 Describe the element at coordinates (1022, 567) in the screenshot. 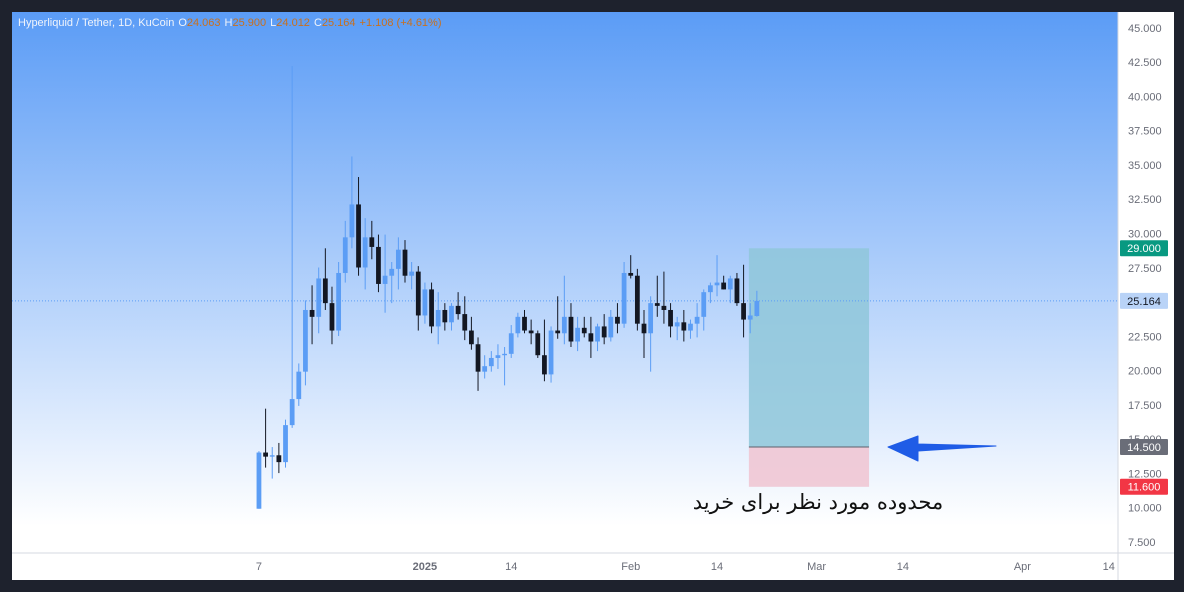

I see `x-tick-label: Apr` at that location.